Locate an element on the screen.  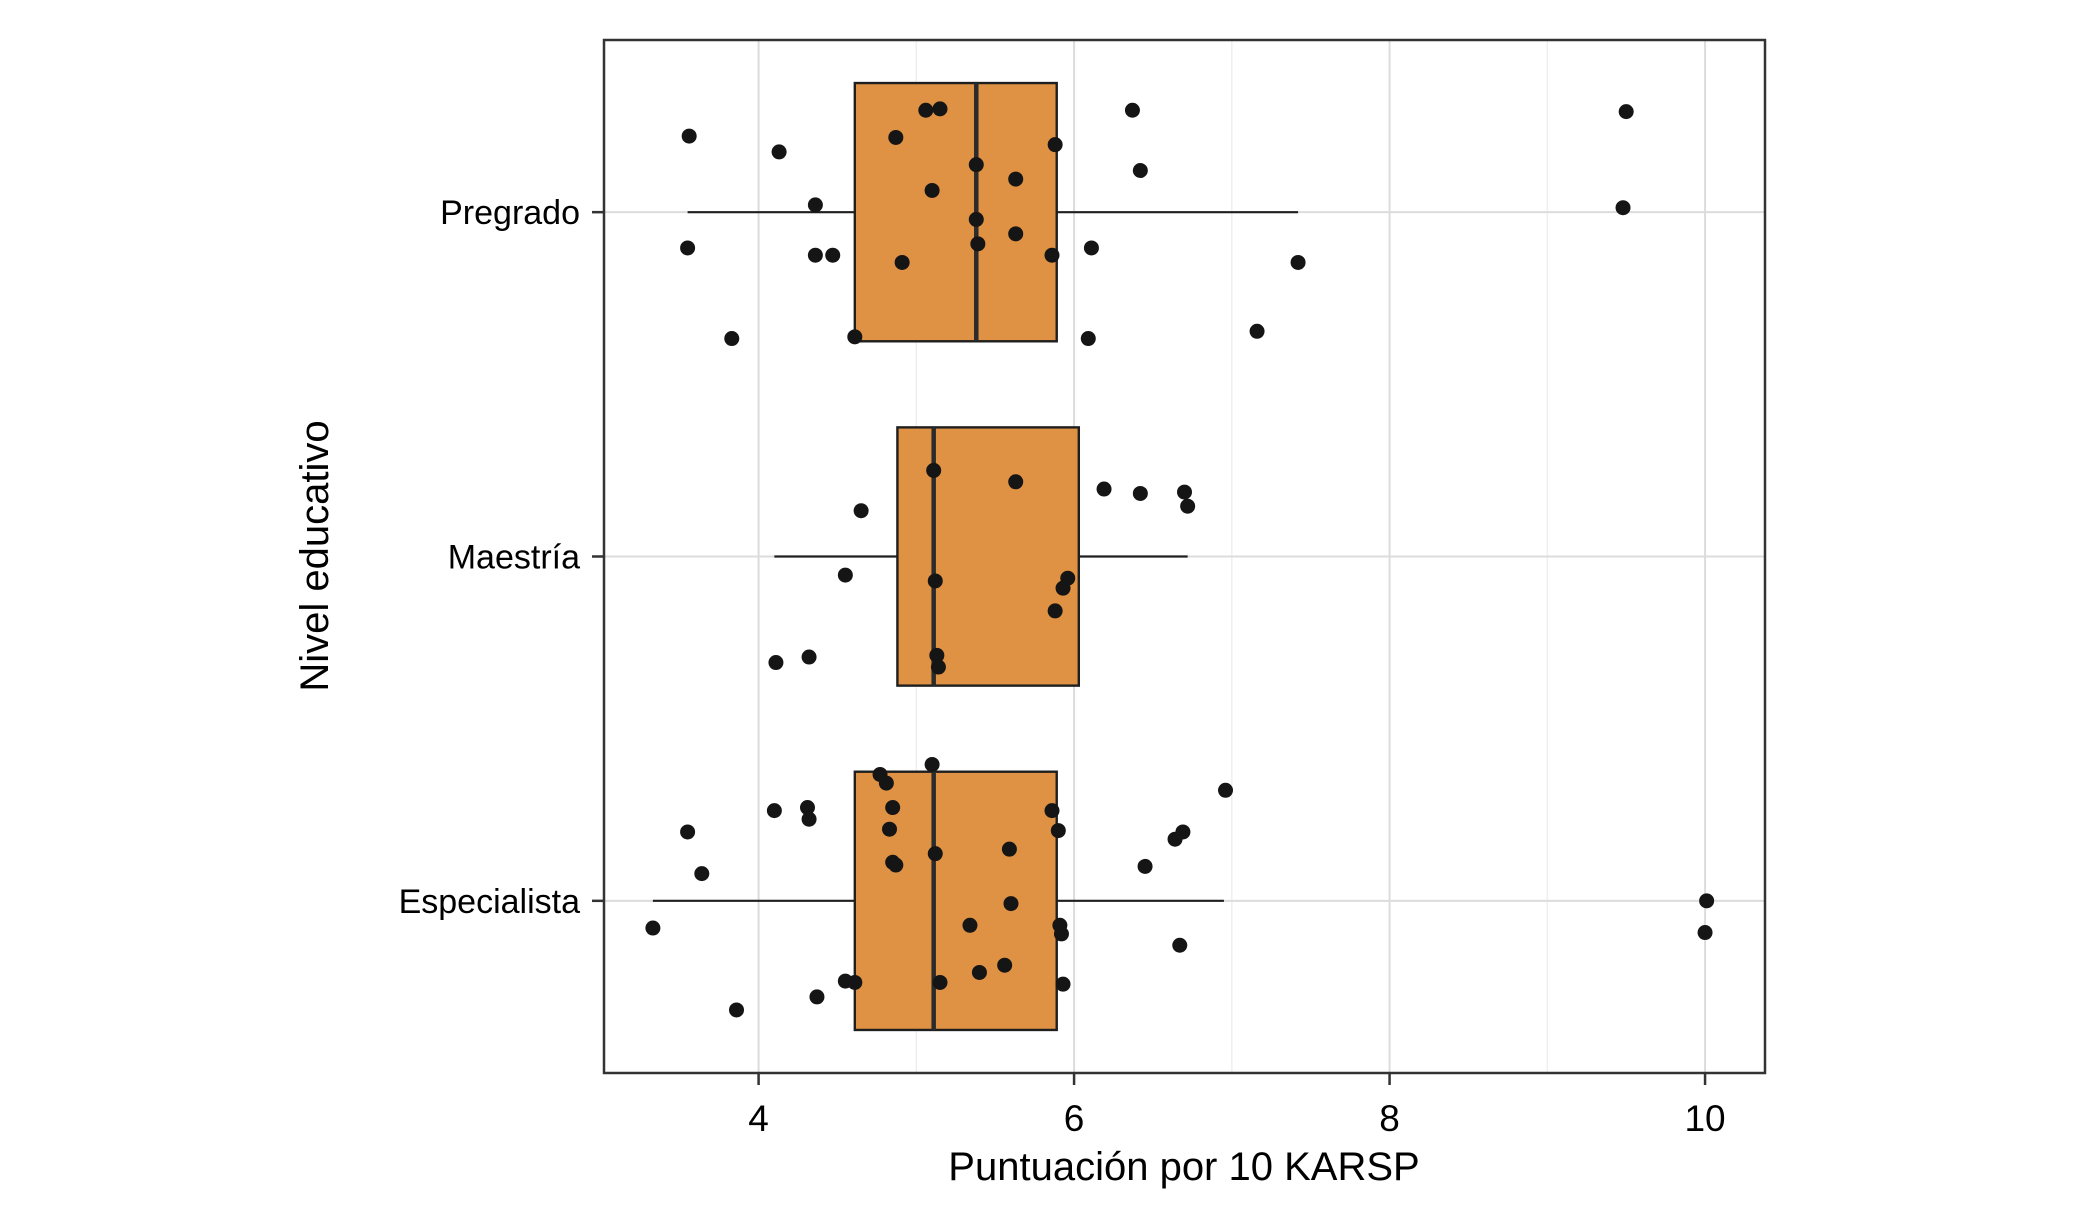
x-axis-title: Puntuación por 10 KARSP is located at coordinates (1183, 1167).